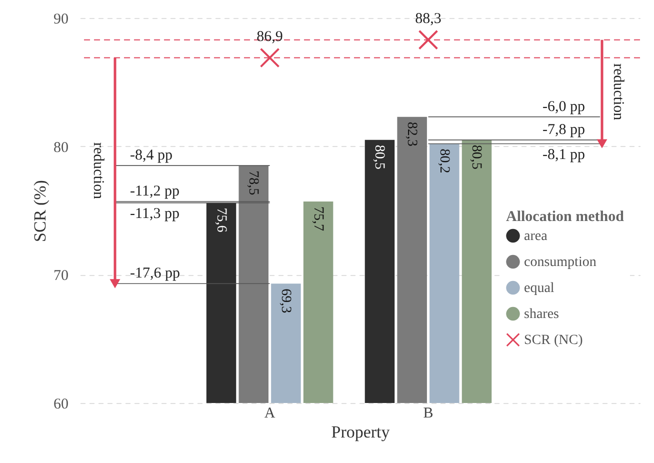 The width and height of the screenshot is (654, 463). What do you see at coordinates (554, 340) in the screenshot?
I see `legend-label: SCR (NC)` at bounding box center [554, 340].